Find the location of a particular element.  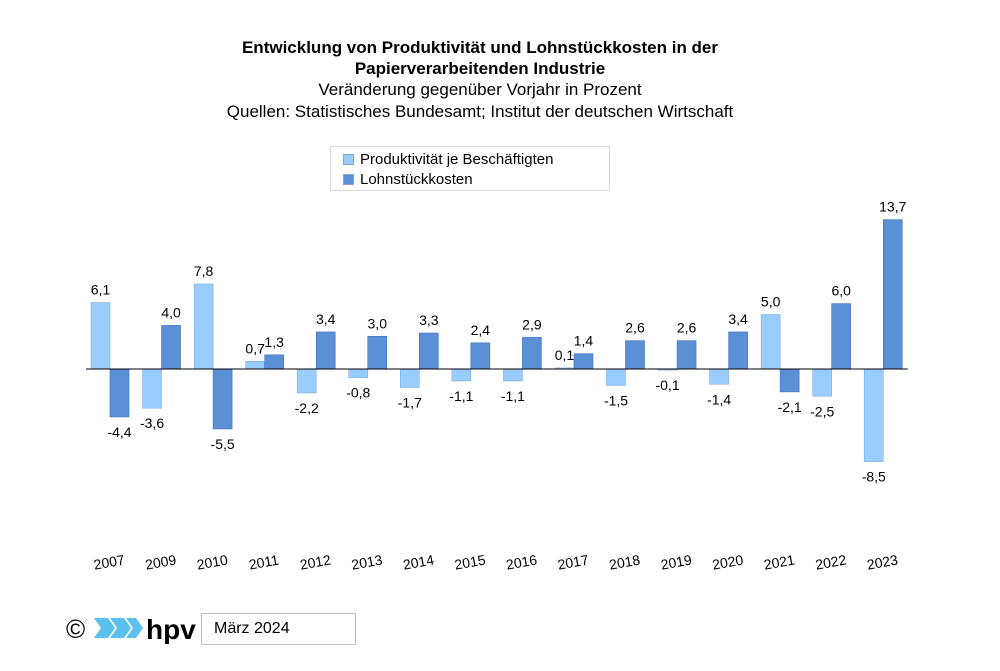

bar-unit-labour-costs-2017 is located at coordinates (583, 361).